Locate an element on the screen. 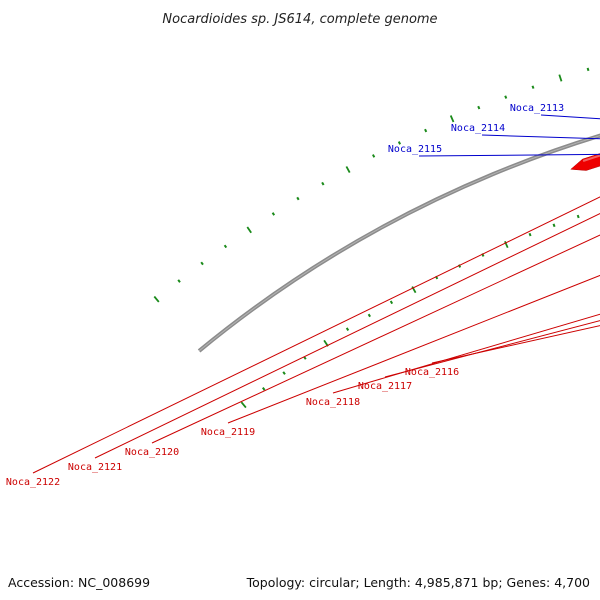  gene-label-bottom: Noca_2116 is located at coordinates (432, 372).